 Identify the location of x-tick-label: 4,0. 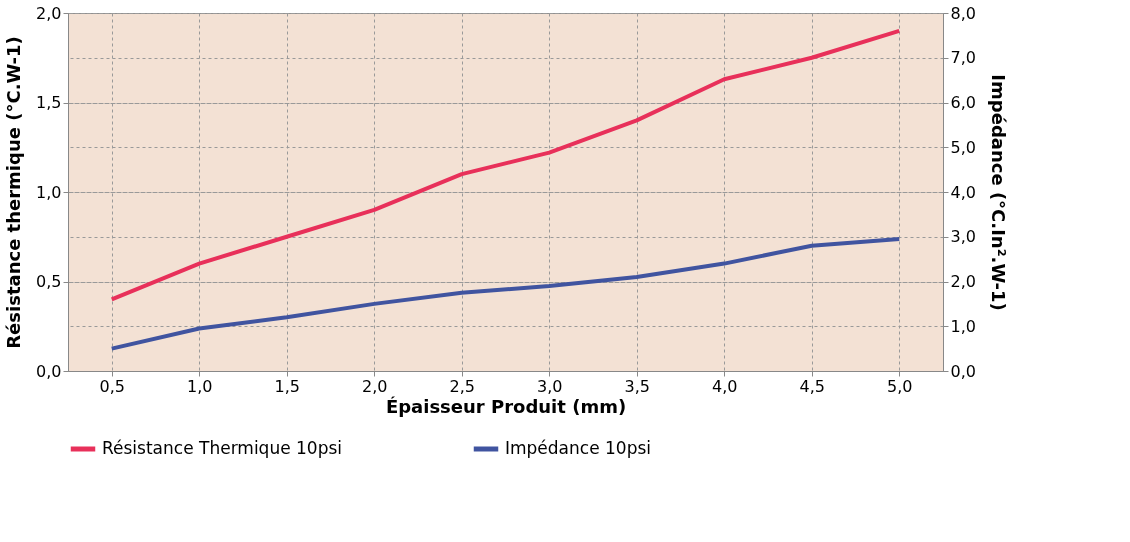
(725, 386).